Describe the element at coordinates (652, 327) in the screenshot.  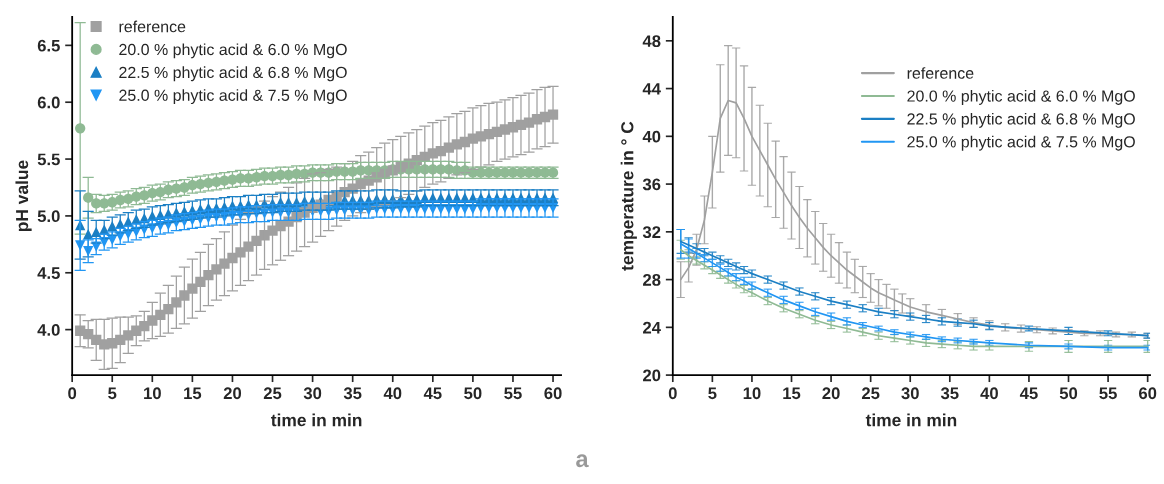
I see `y-tick-label: 24` at that location.